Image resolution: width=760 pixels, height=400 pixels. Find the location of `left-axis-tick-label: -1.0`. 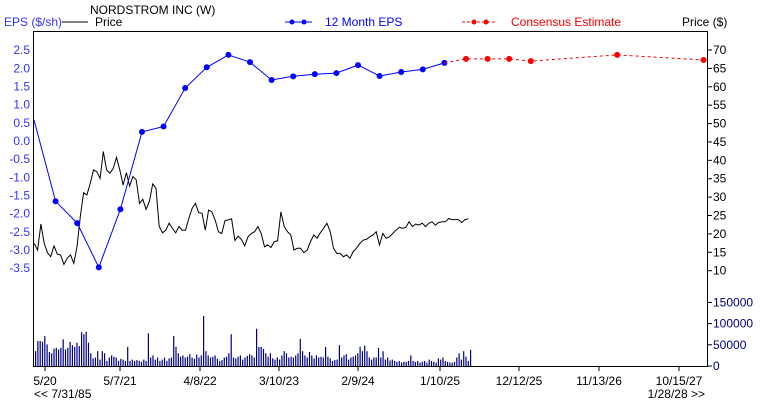

left-axis-tick-label: -1.0 is located at coordinates (19, 177).